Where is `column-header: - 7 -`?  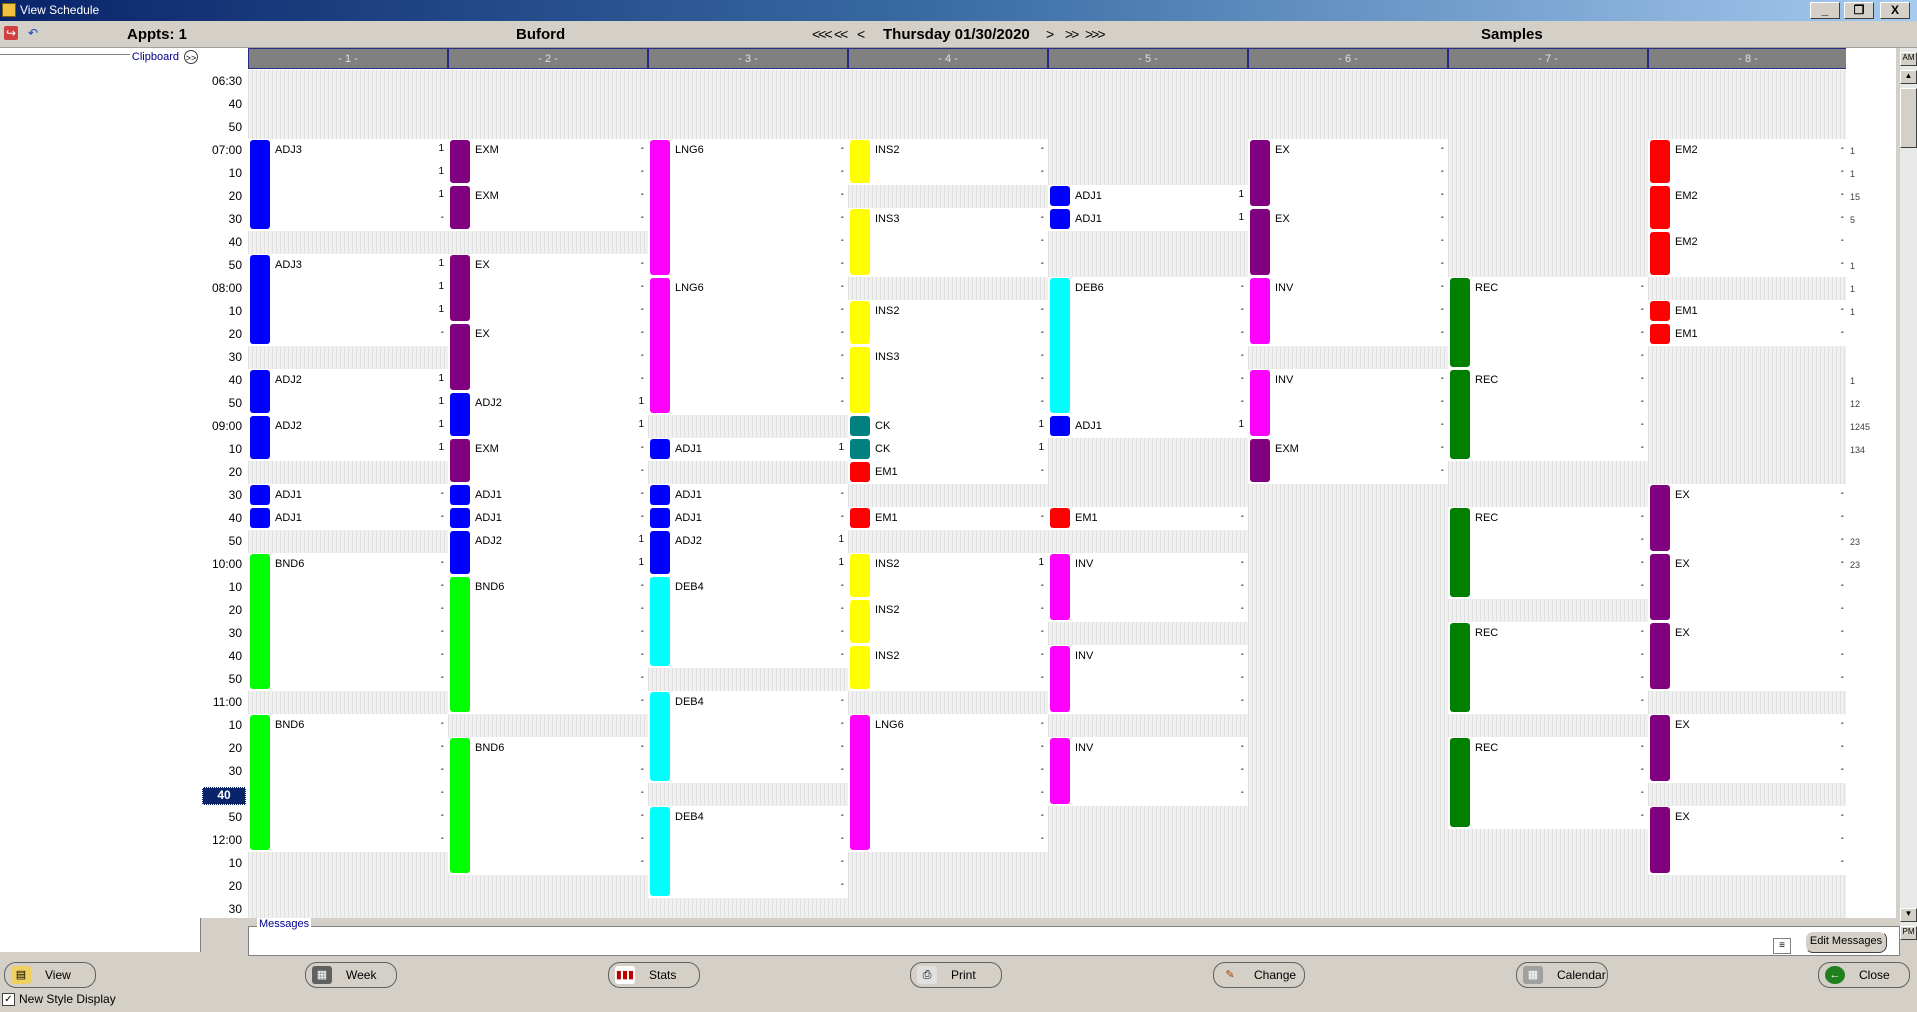
column-header: - 7 - is located at coordinates (1548, 58).